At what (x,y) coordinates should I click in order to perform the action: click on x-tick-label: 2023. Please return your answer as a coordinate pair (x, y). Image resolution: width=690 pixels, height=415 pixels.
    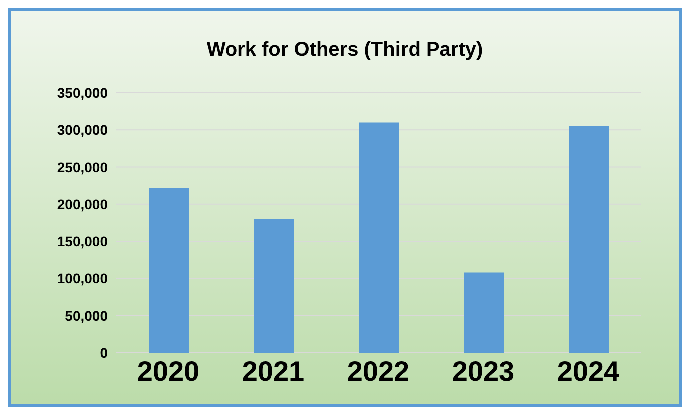
    Looking at the image, I should click on (483, 371).